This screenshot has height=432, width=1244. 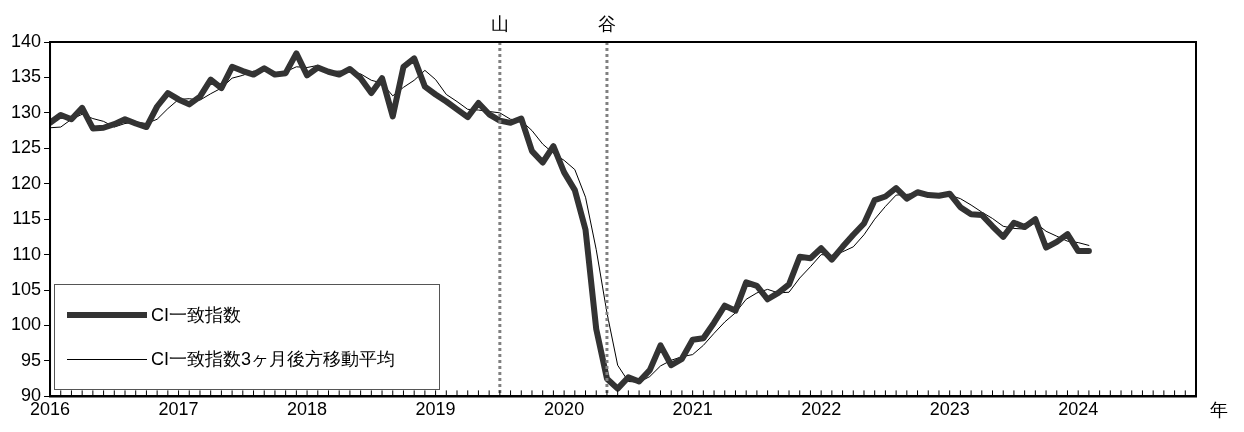 What do you see at coordinates (26, 147) in the screenshot?
I see `y-tick-label: 125` at bounding box center [26, 147].